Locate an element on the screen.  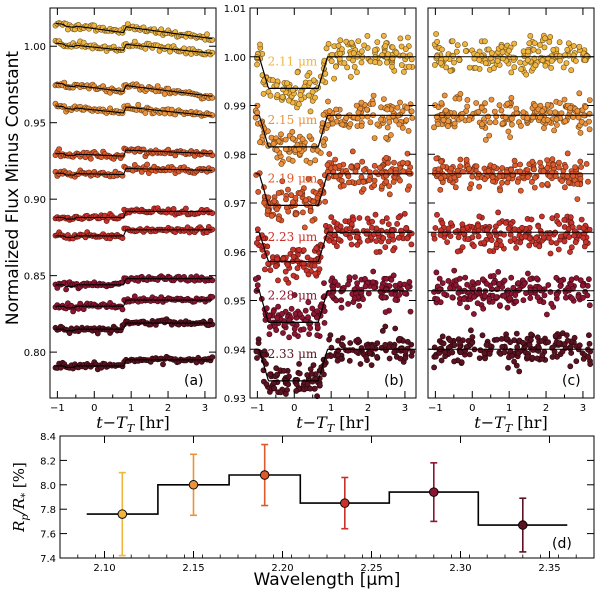
upper-xlabels: t−TT [hr] t−TT [hr] t−TT [hr] is located at coordinates (321, 424).